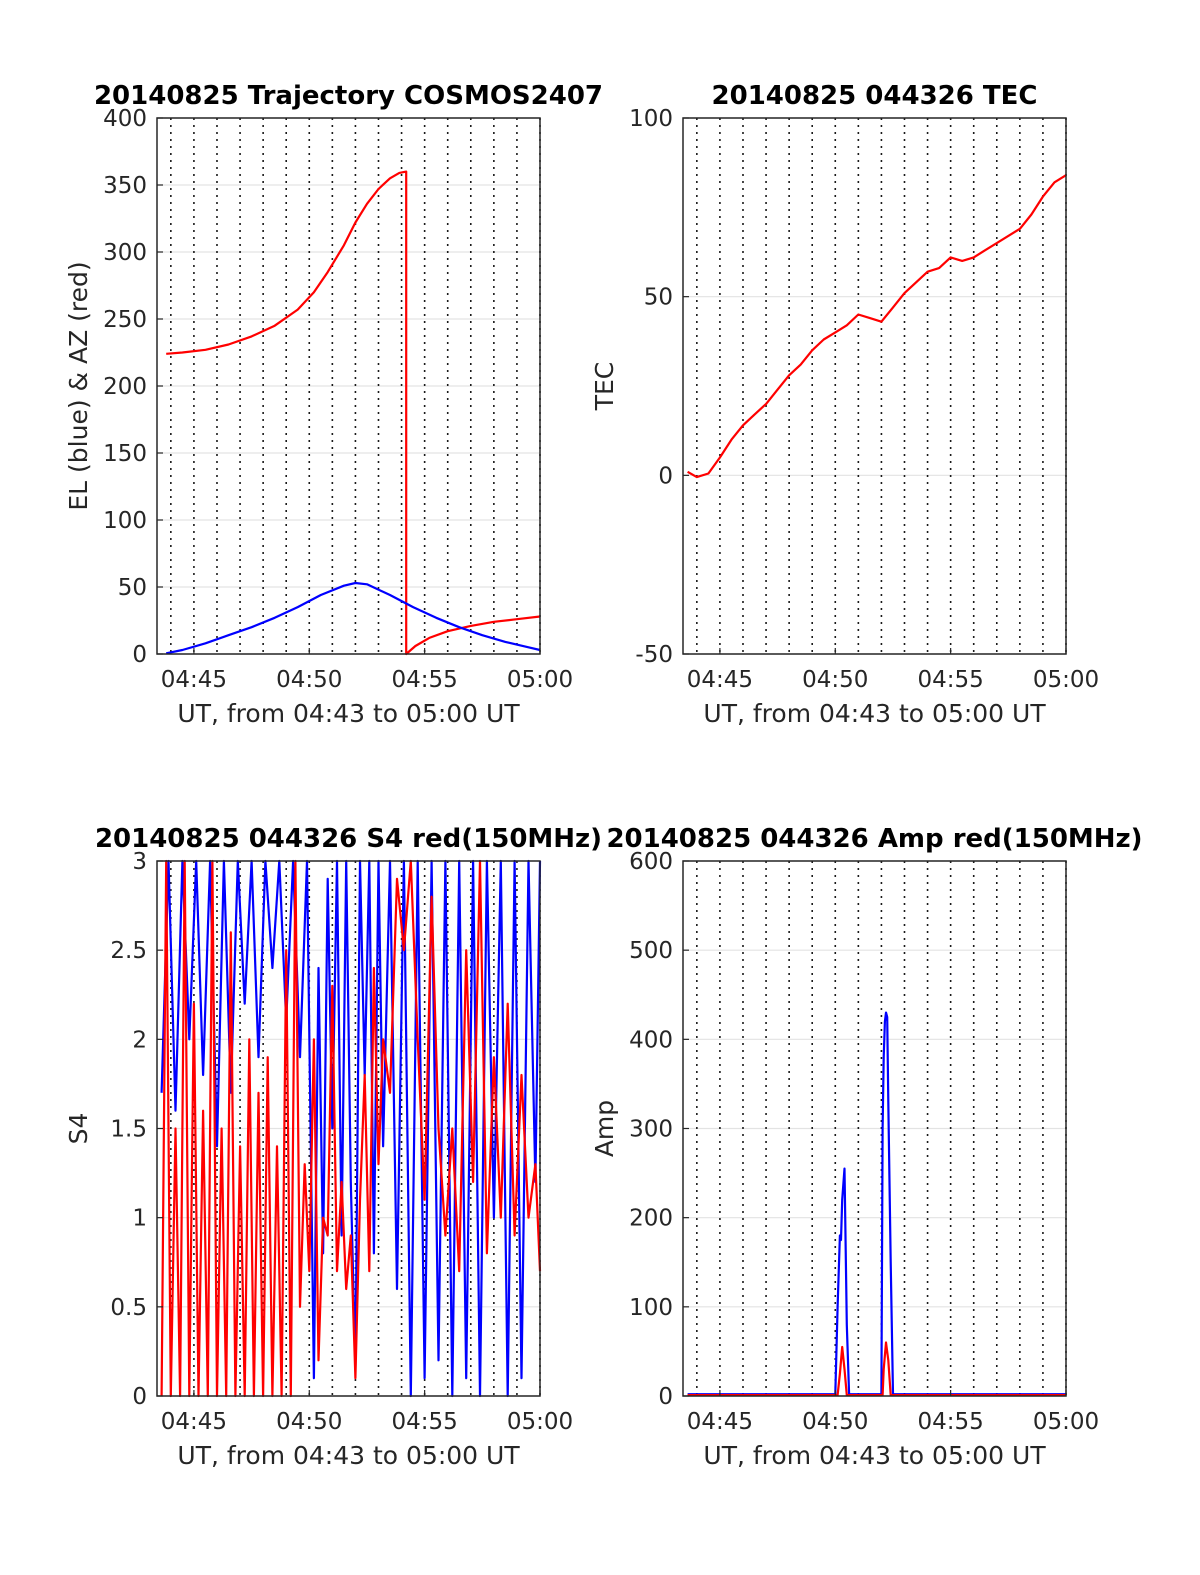 This screenshot has height=1575, width=1200. I want to click on y-tick-label: 500, so click(651, 951).